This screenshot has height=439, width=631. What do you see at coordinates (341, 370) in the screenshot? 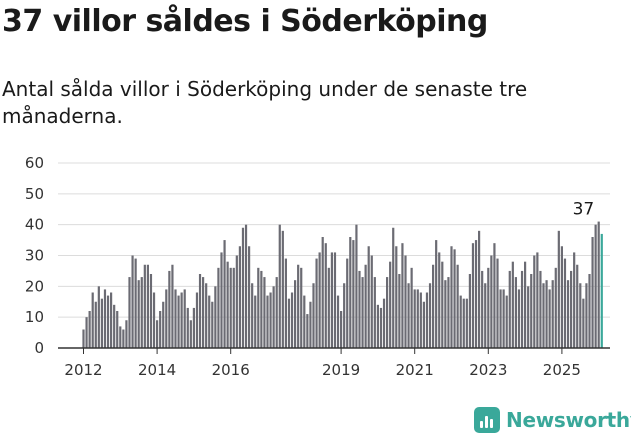
I see `x-tick-label: 2019` at bounding box center [341, 370].